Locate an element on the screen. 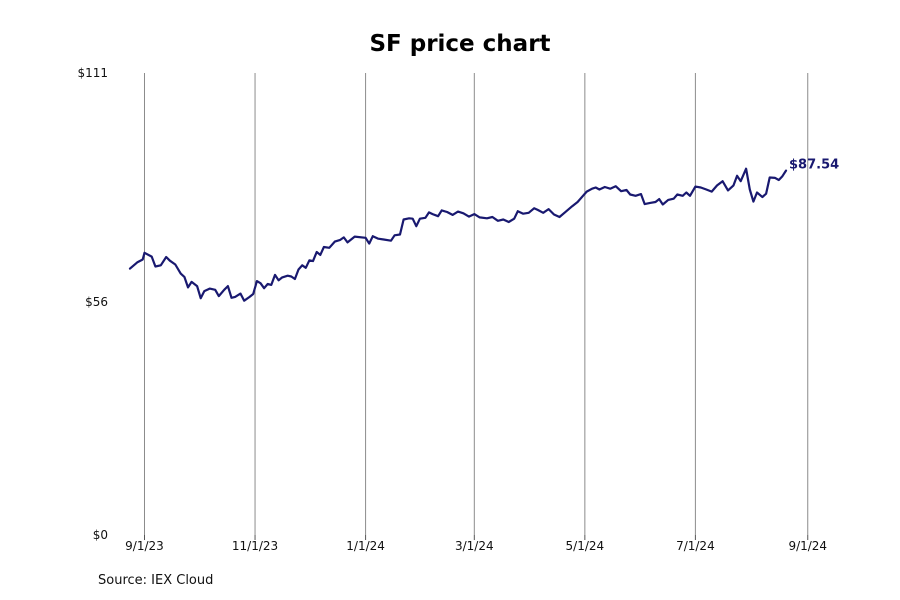 The height and width of the screenshot is (600, 900). y-axis-ticks: $111 $56 $0 is located at coordinates (92, 304).